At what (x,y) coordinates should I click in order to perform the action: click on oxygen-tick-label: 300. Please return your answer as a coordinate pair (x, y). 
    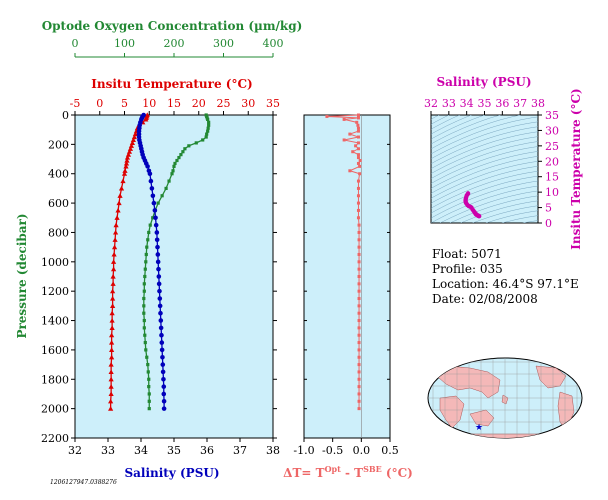
    Looking at the image, I should click on (223, 43).